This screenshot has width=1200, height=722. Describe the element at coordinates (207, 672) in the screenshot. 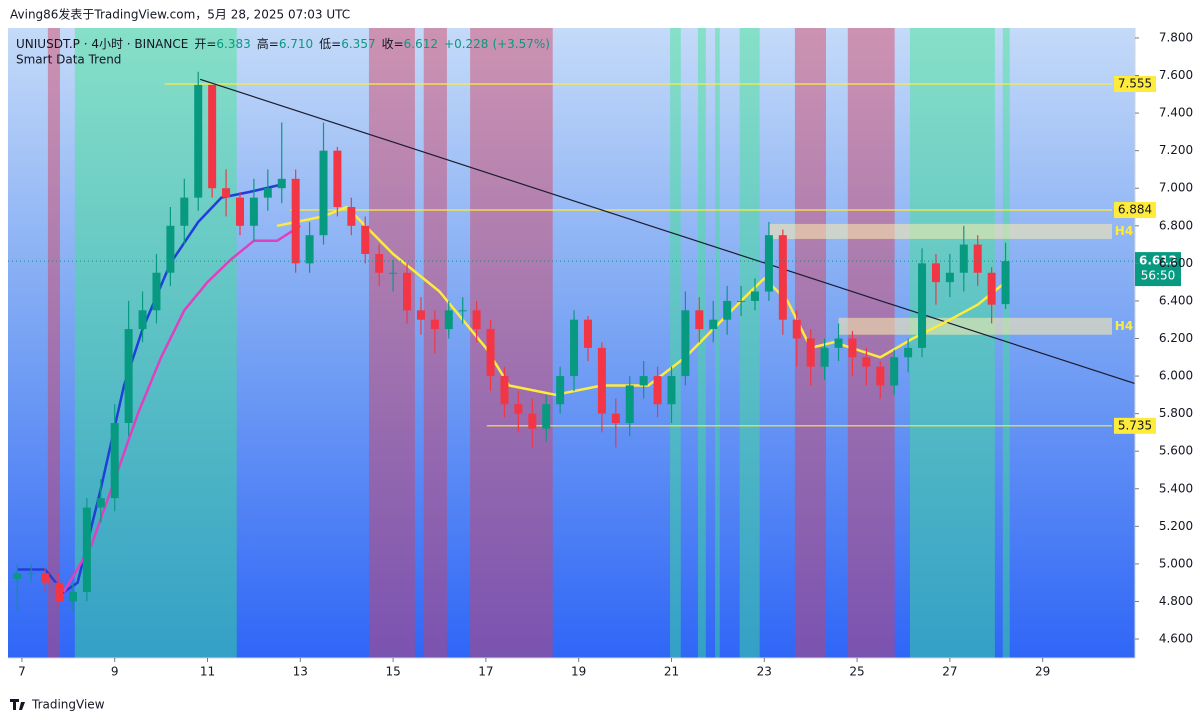

I see `x-tick-label: 11` at that location.